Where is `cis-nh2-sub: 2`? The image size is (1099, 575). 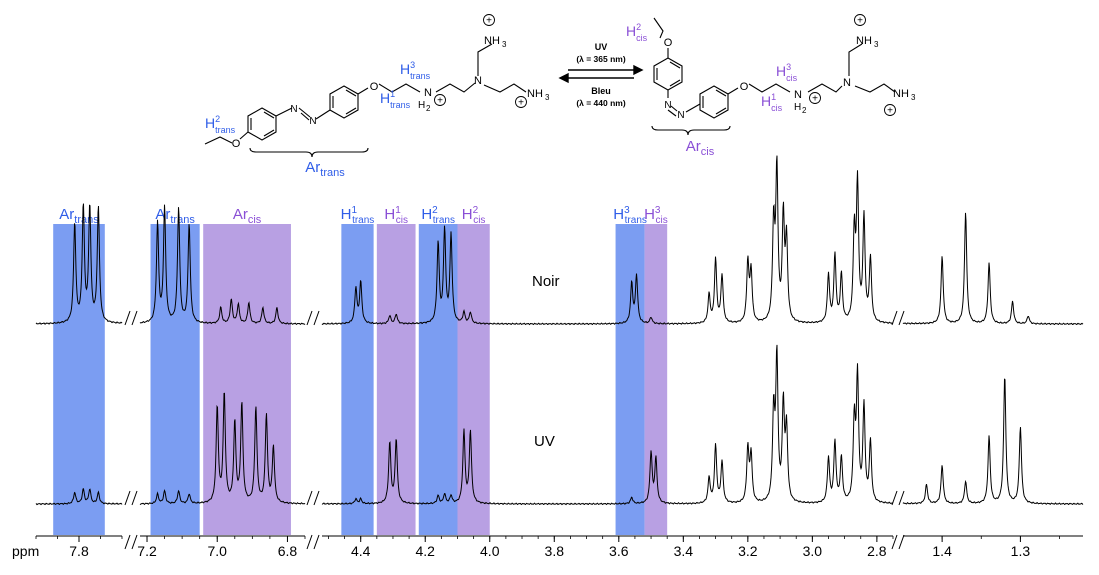
cis-nh2-sub: 2 is located at coordinates (804, 110).